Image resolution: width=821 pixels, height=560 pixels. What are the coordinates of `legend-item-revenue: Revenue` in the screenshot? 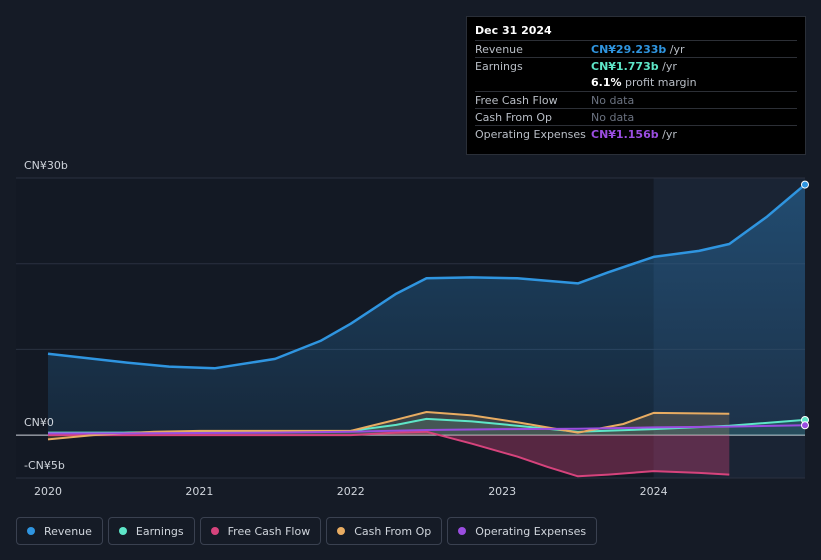 It's located at (59, 531).